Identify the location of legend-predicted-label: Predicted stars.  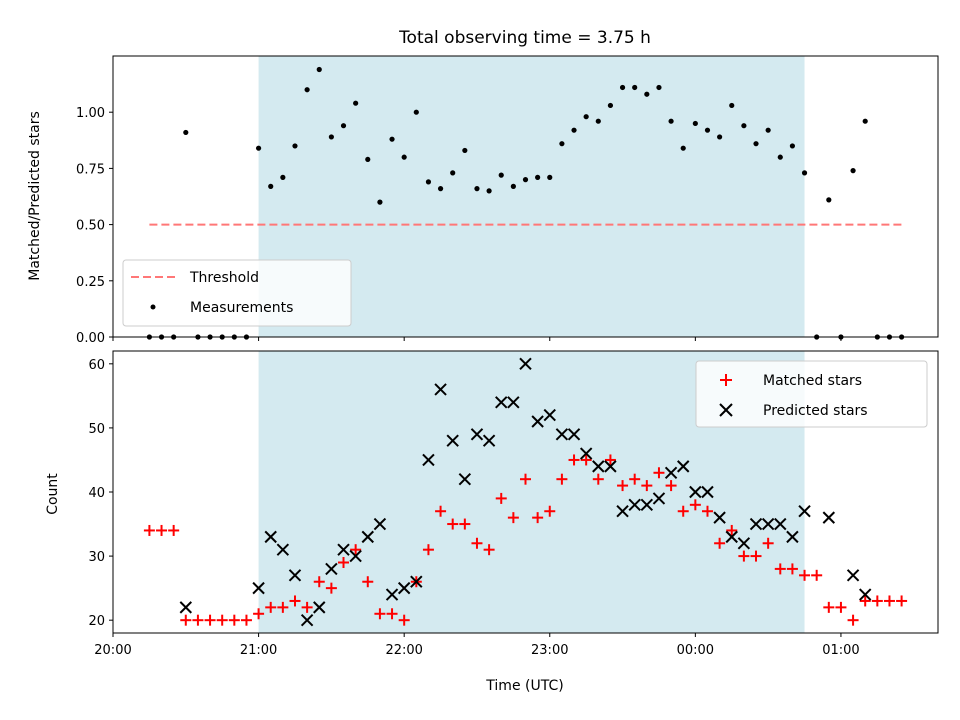
(815, 411).